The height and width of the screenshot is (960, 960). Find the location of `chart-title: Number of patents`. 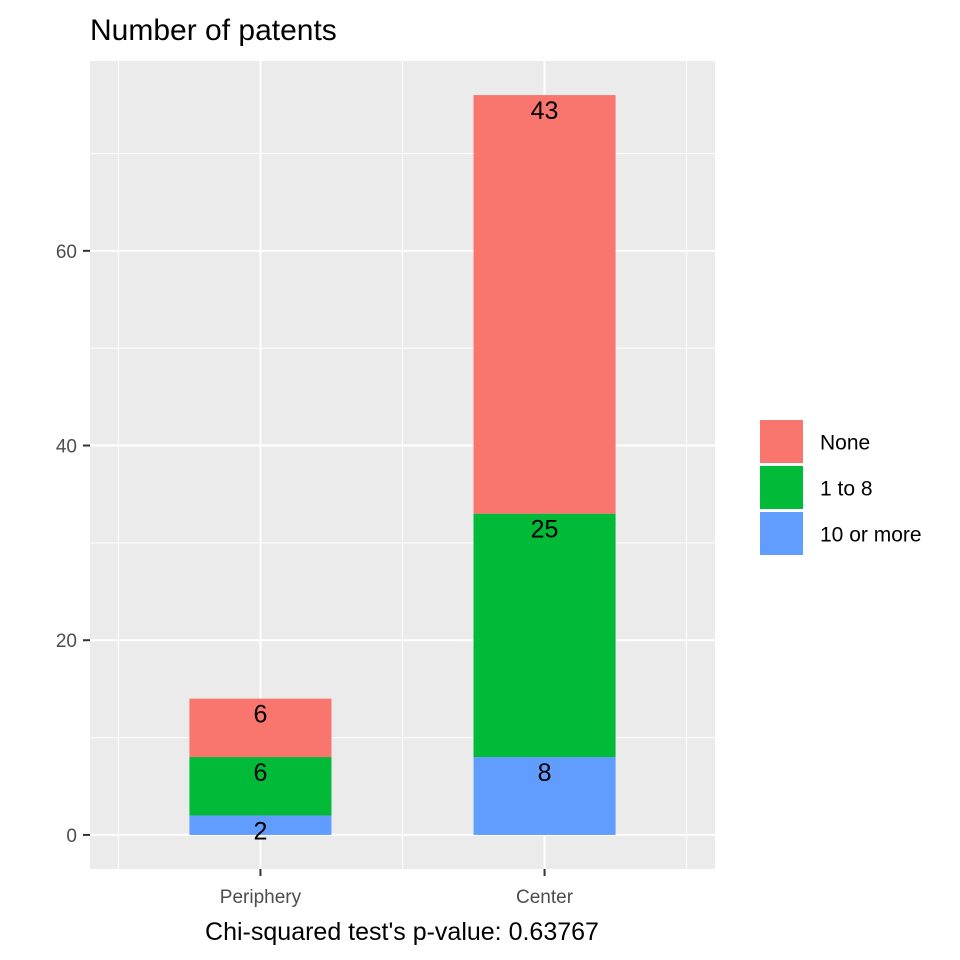

chart-title: Number of patents is located at coordinates (213, 30).